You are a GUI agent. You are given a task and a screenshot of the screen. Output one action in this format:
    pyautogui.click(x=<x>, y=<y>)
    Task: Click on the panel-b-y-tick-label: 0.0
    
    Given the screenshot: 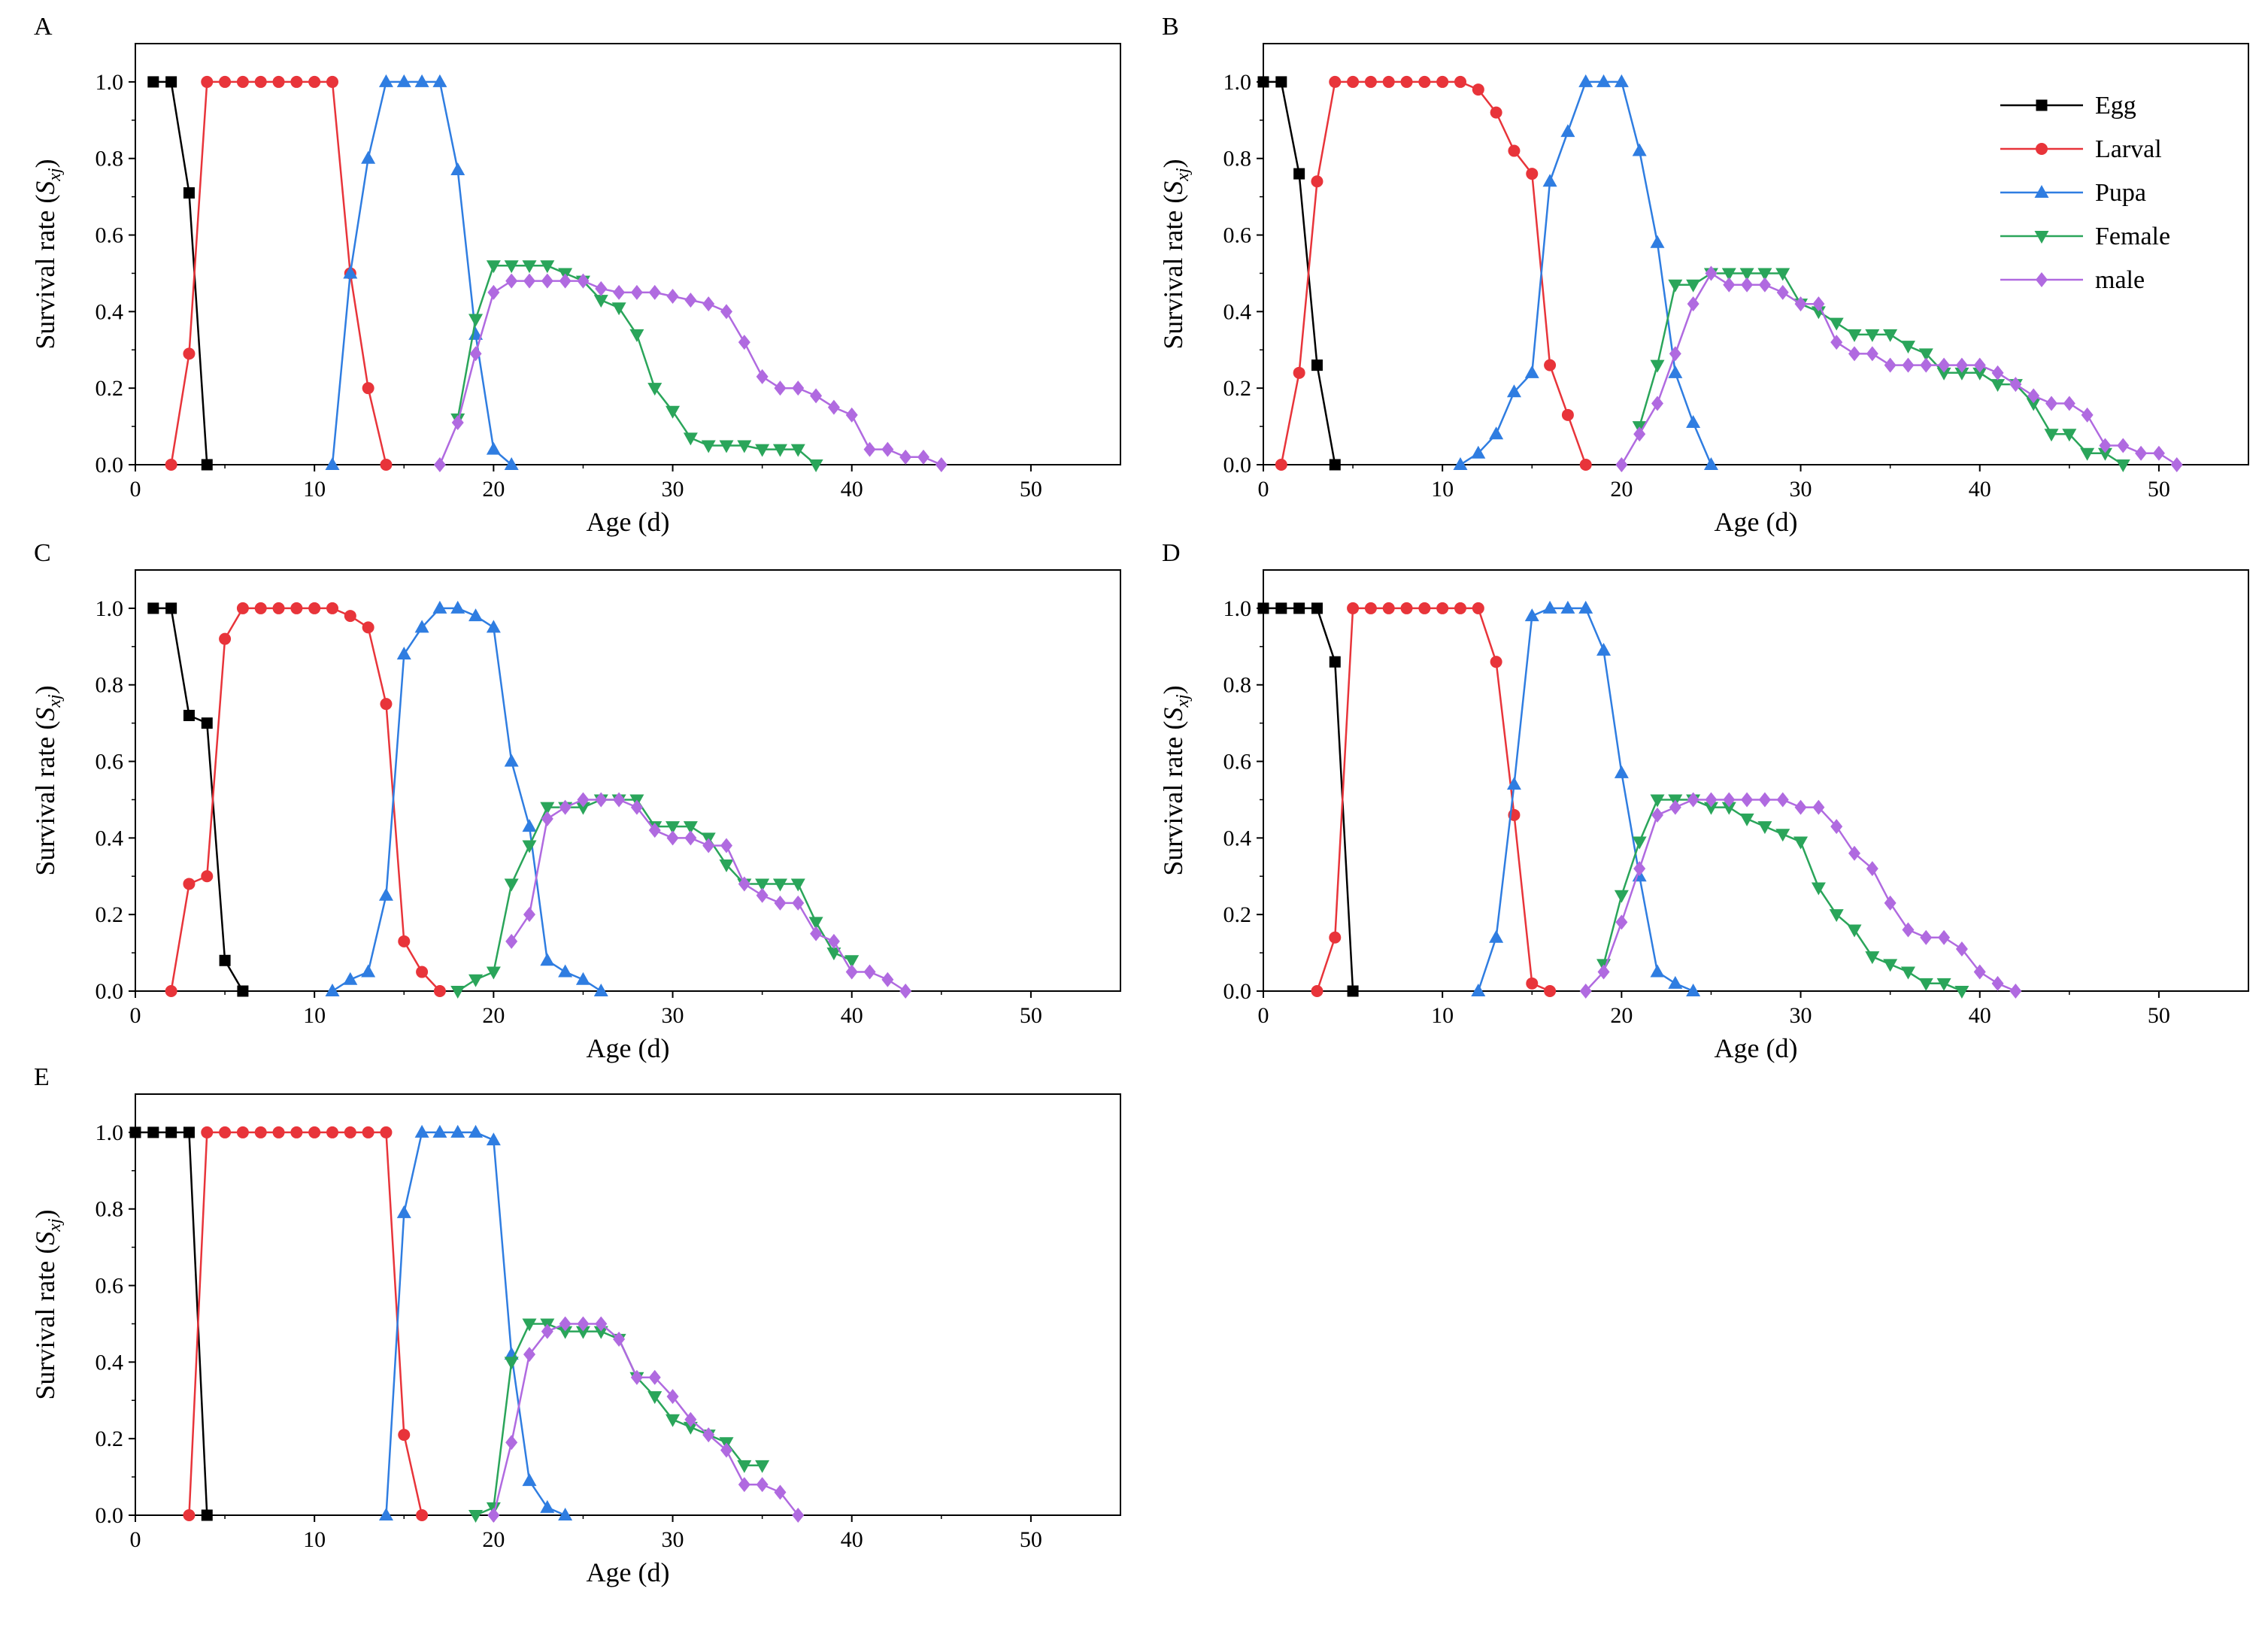 What is the action you would take?
    pyautogui.click(x=1237, y=465)
    